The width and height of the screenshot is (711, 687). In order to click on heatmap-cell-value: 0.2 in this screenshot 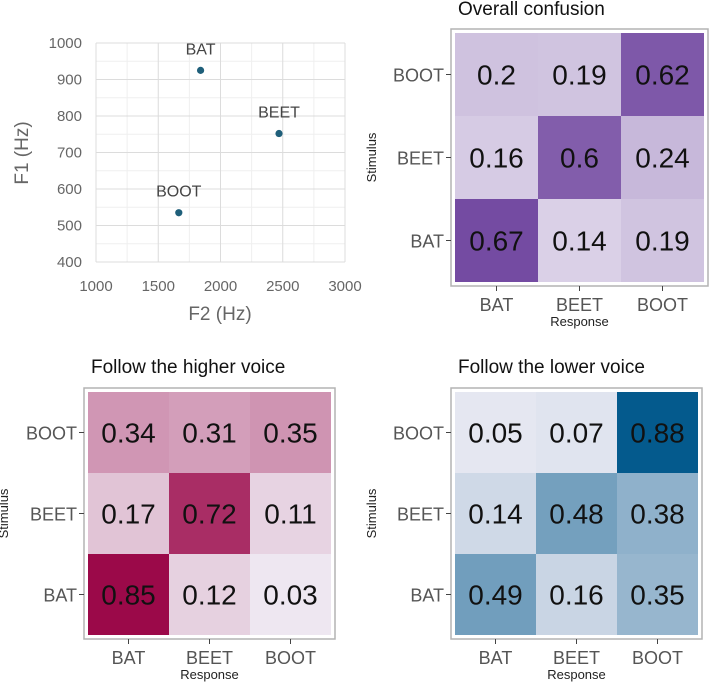, I will do `click(496, 75)`.